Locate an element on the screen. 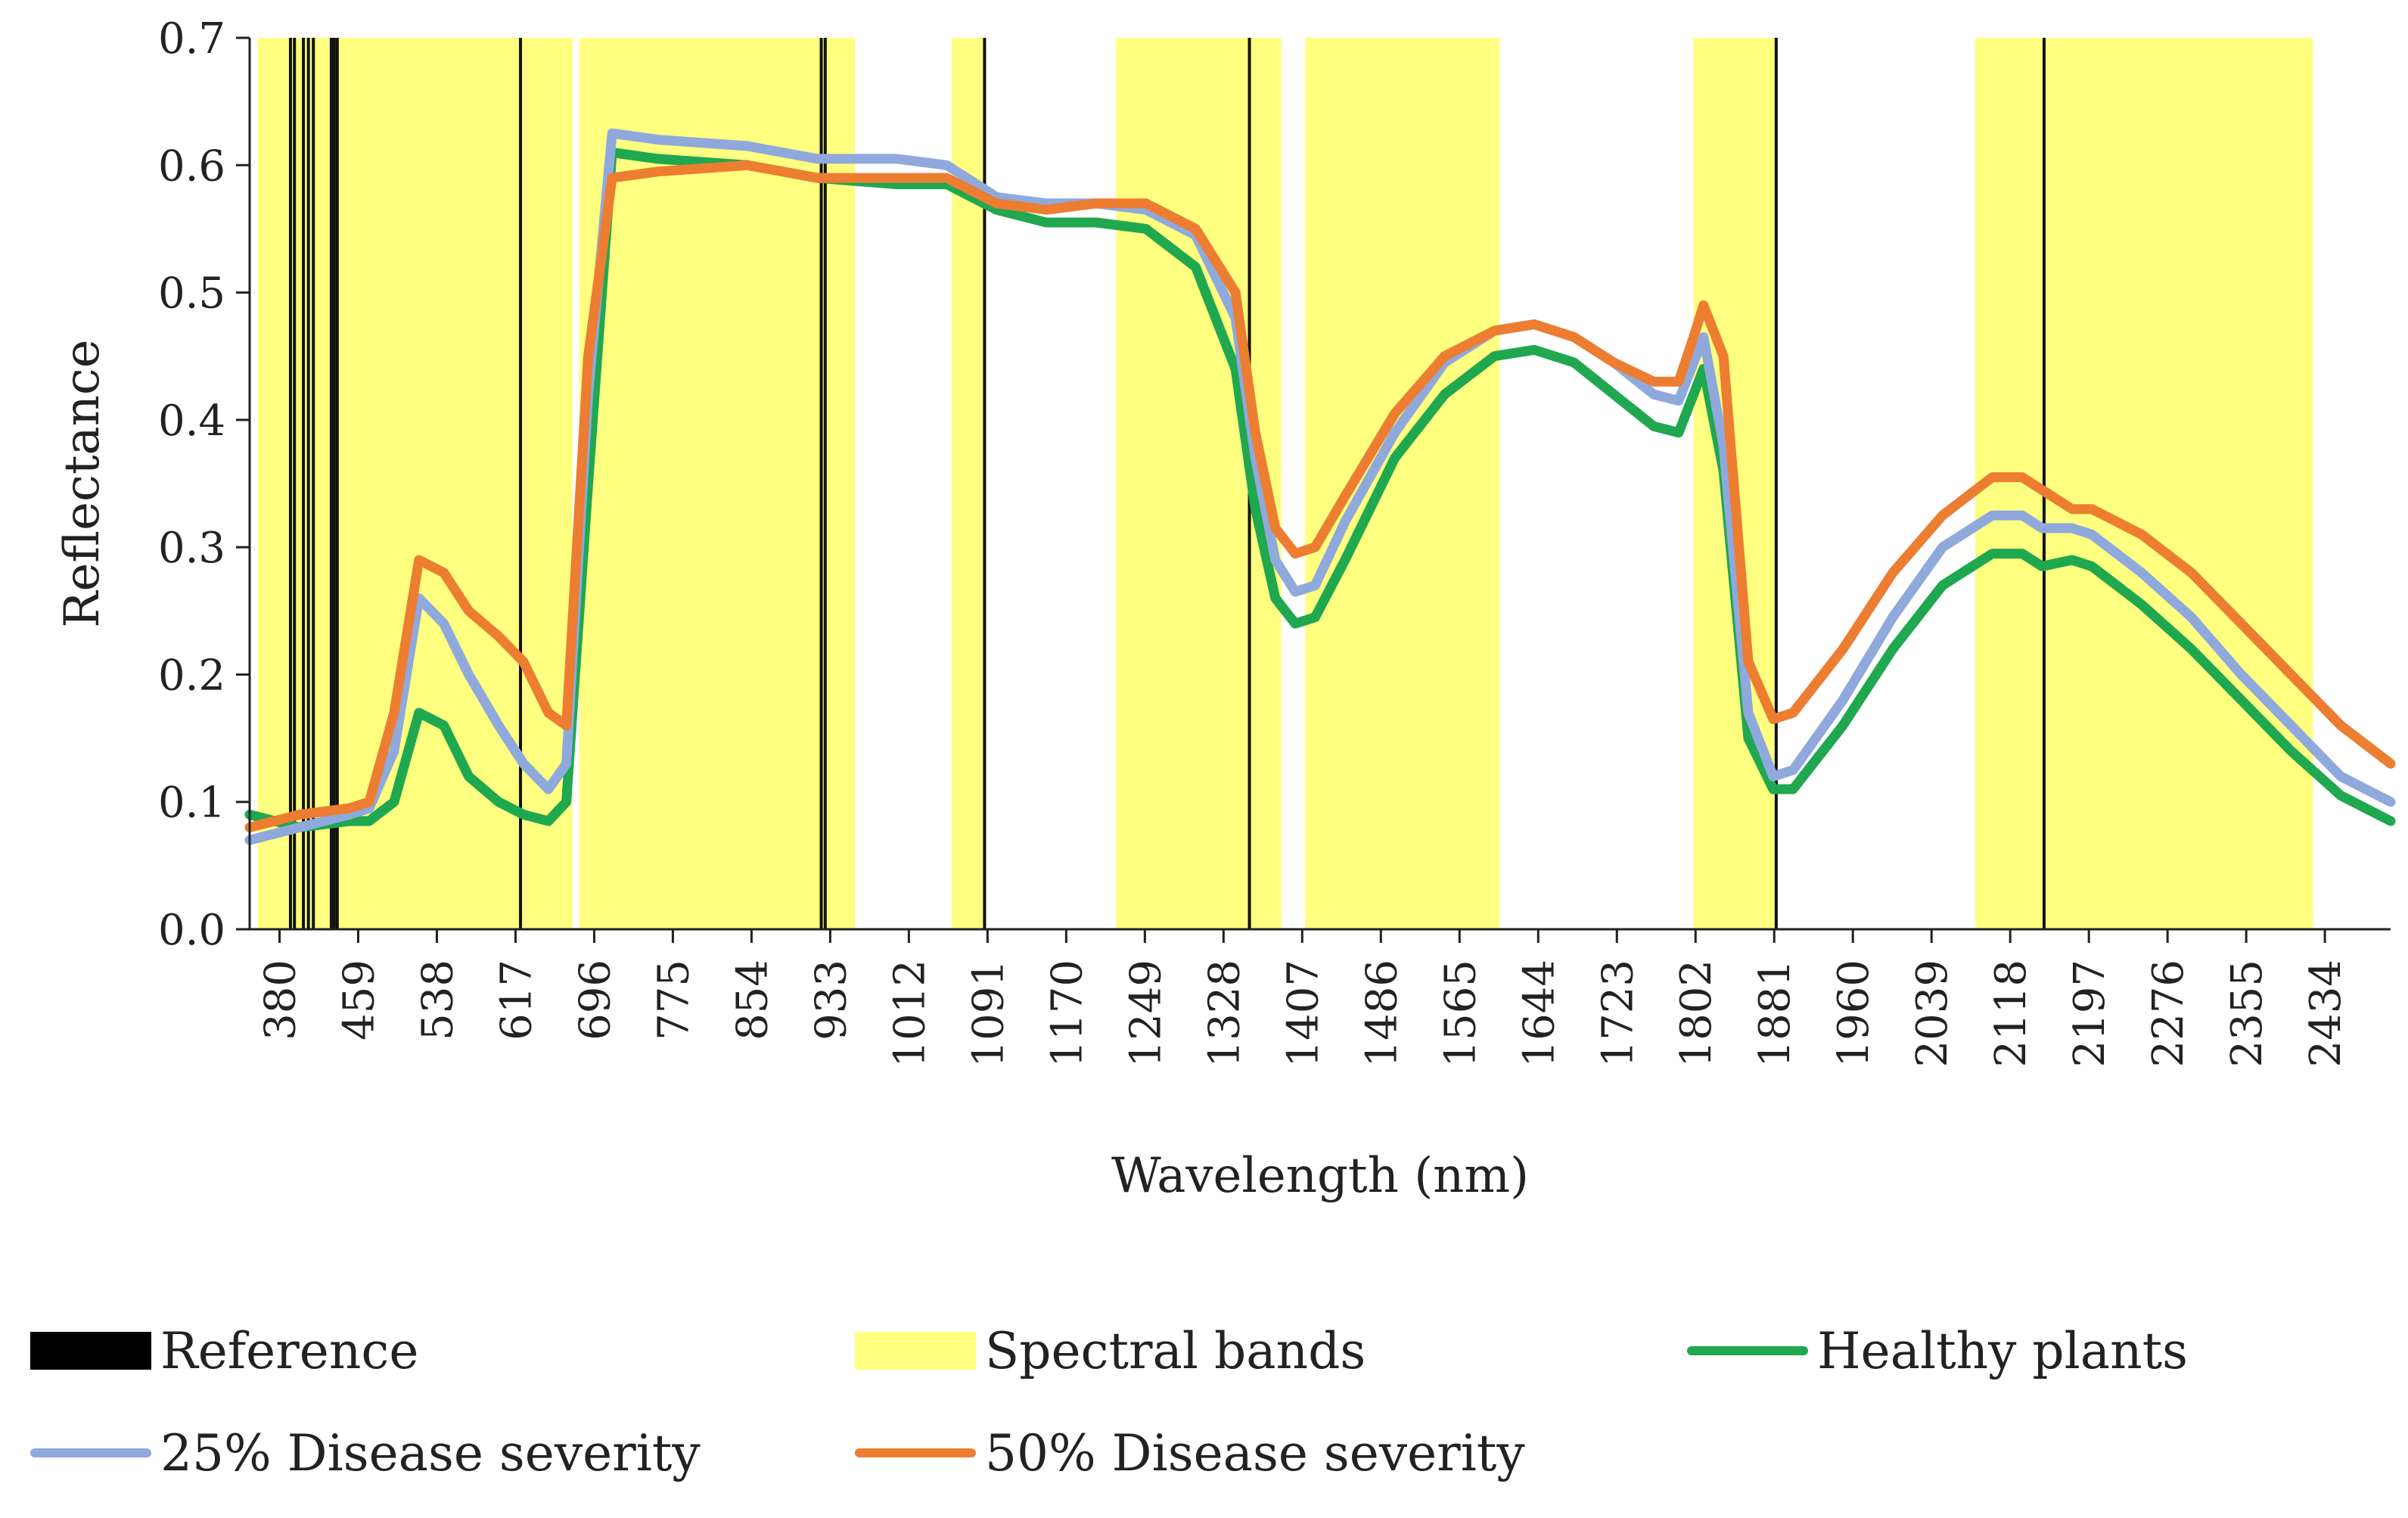 This screenshot has width=2408, height=1518. y-tick-label: 0.3 is located at coordinates (191, 548).